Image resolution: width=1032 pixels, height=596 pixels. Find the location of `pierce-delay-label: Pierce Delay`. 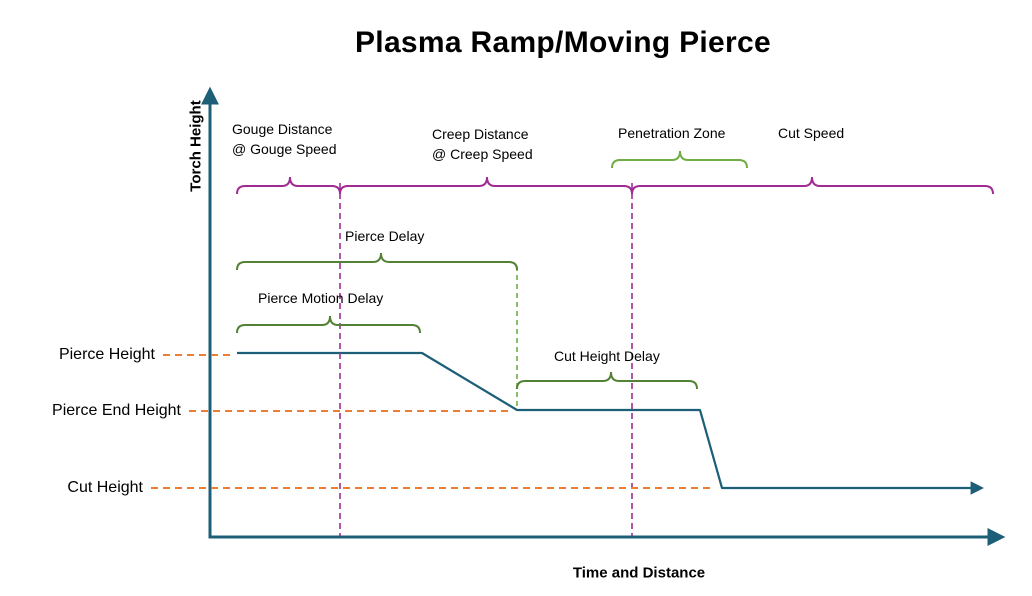

pierce-delay-label: Pierce Delay is located at coordinates (385, 236).